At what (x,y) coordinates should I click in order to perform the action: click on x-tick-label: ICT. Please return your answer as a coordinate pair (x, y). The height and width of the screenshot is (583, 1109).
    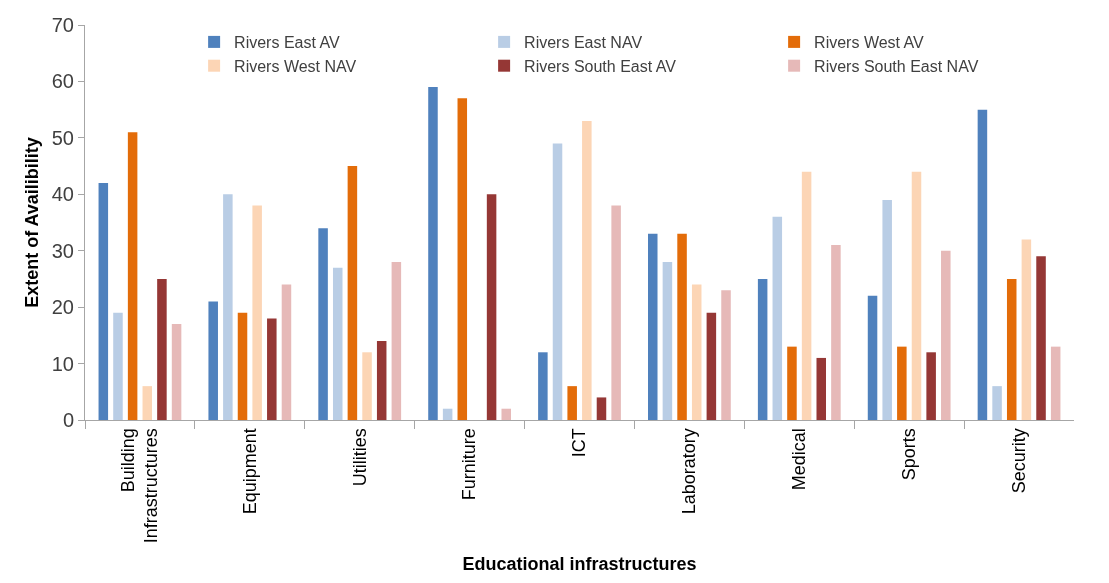
    Looking at the image, I should click on (579, 443).